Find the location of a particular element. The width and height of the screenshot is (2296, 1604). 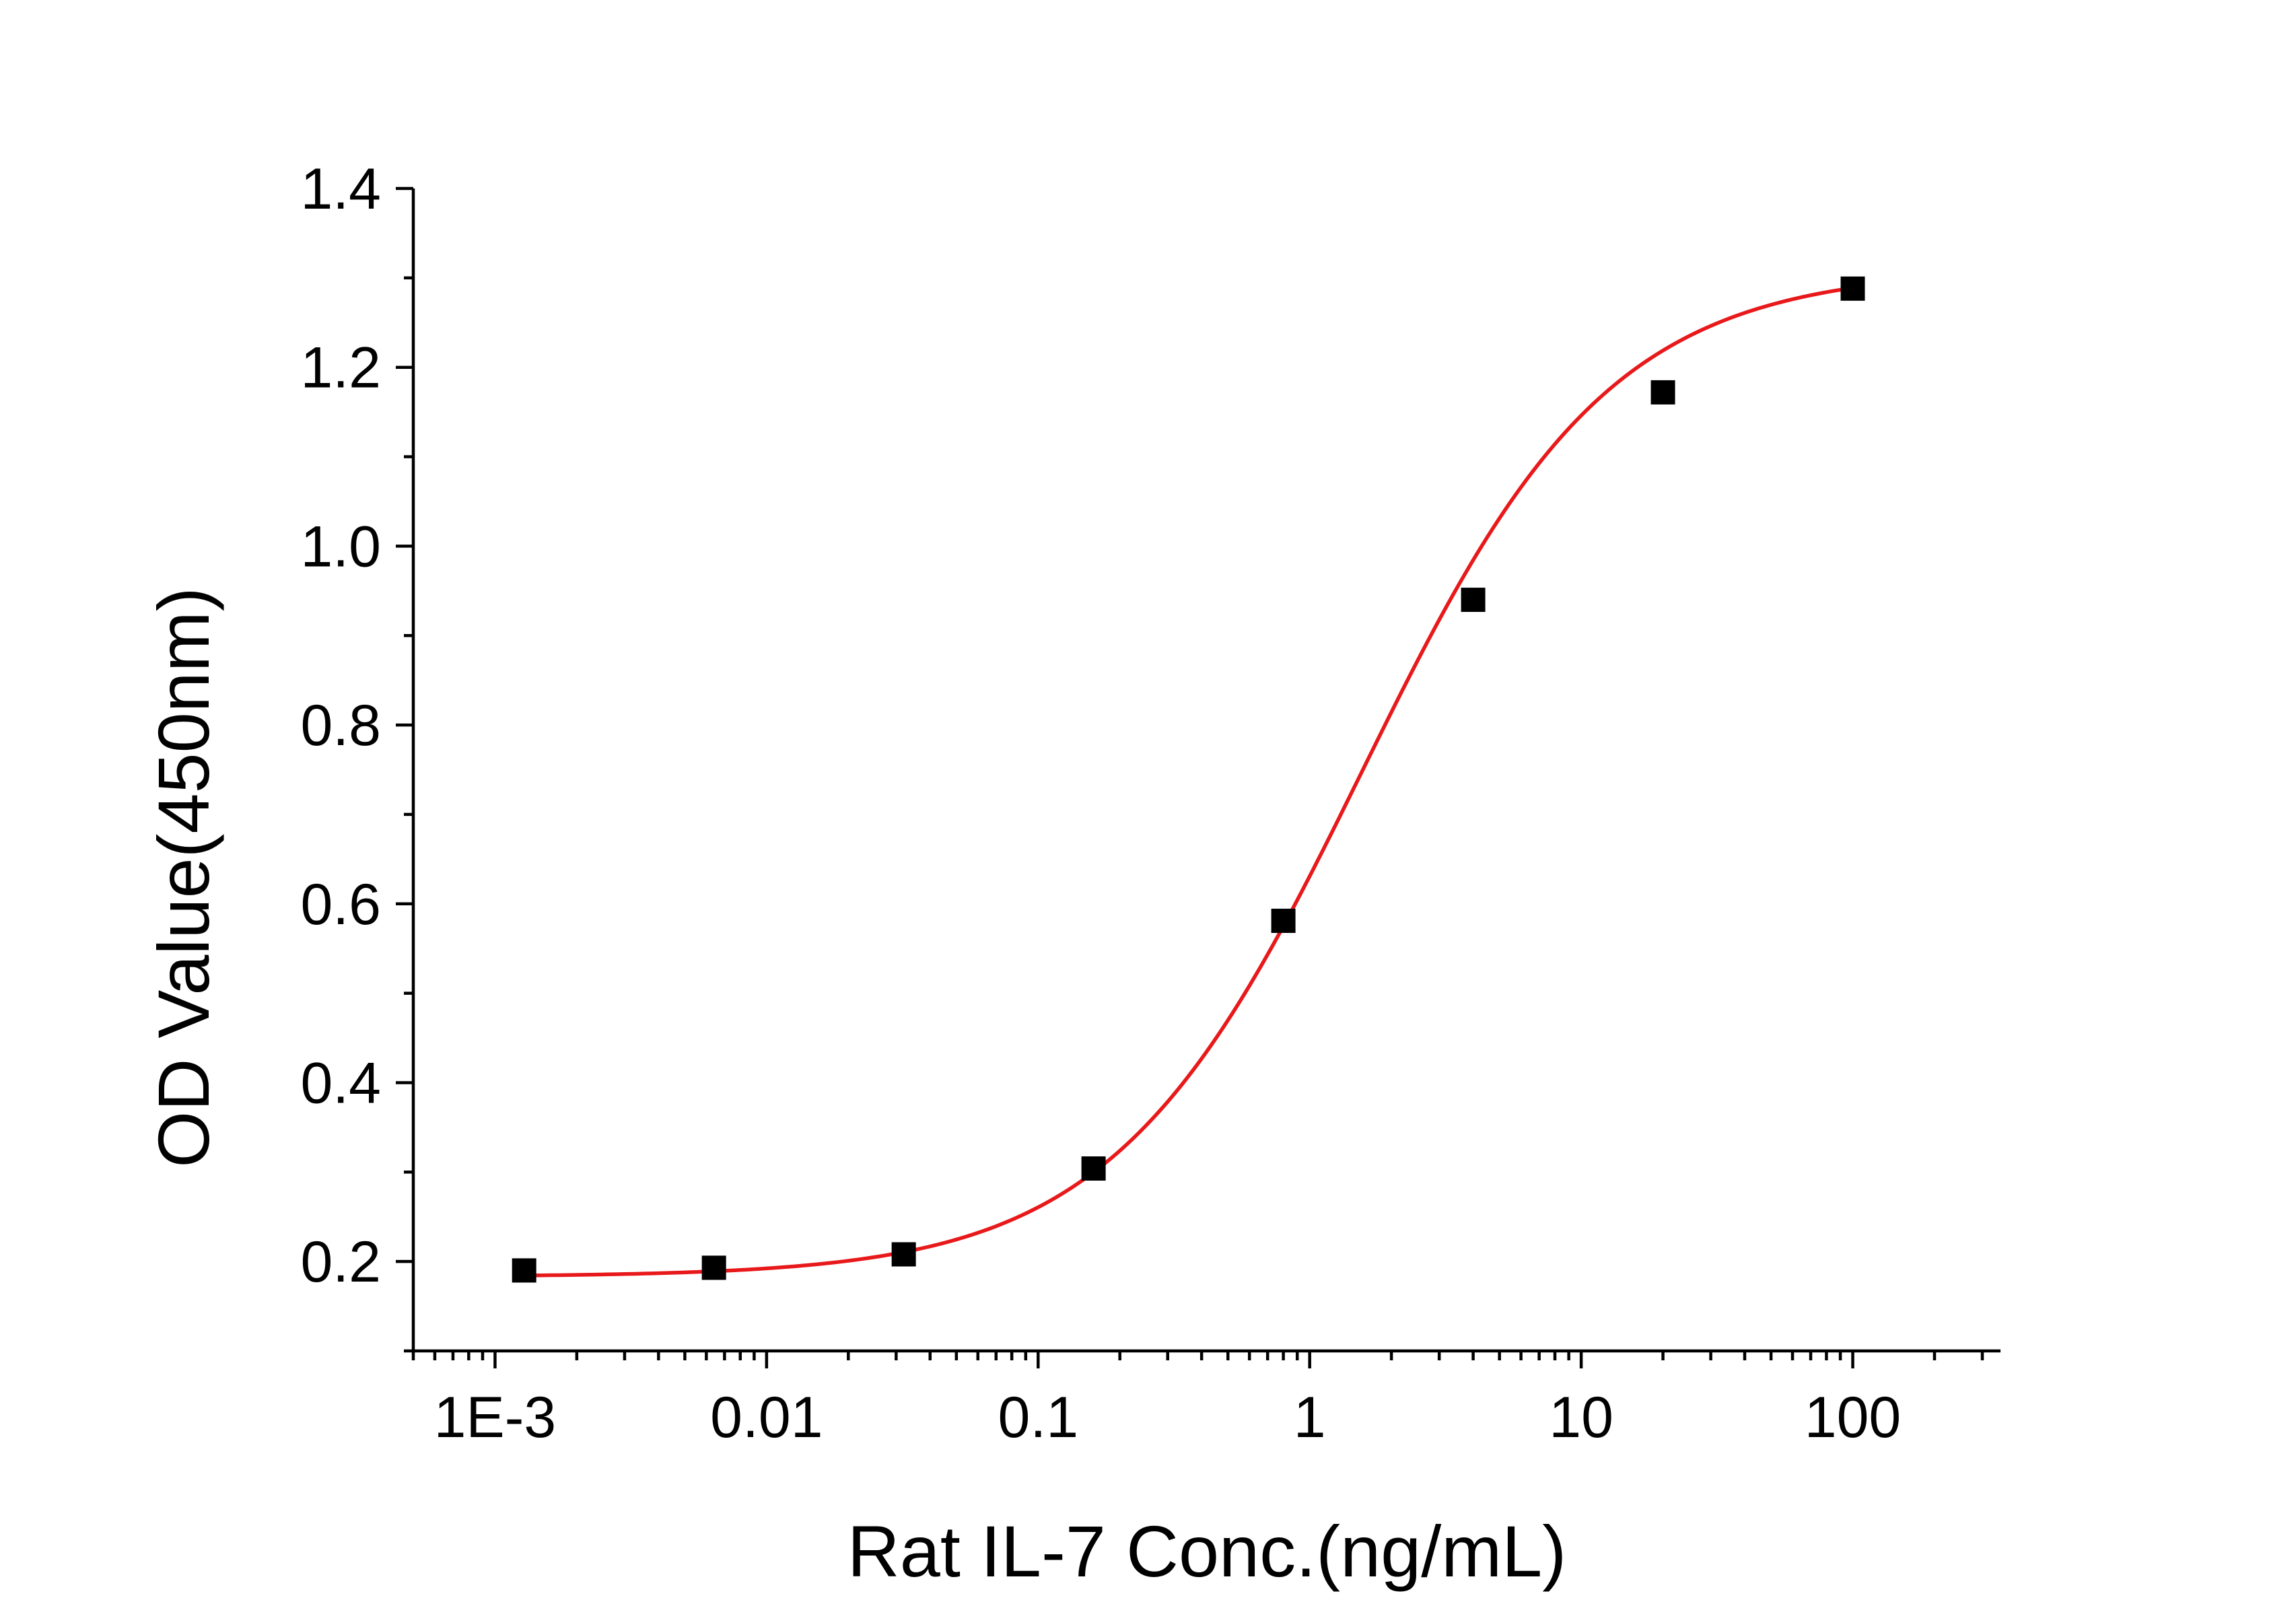

x-tick-label: 100 is located at coordinates (1853, 1417).